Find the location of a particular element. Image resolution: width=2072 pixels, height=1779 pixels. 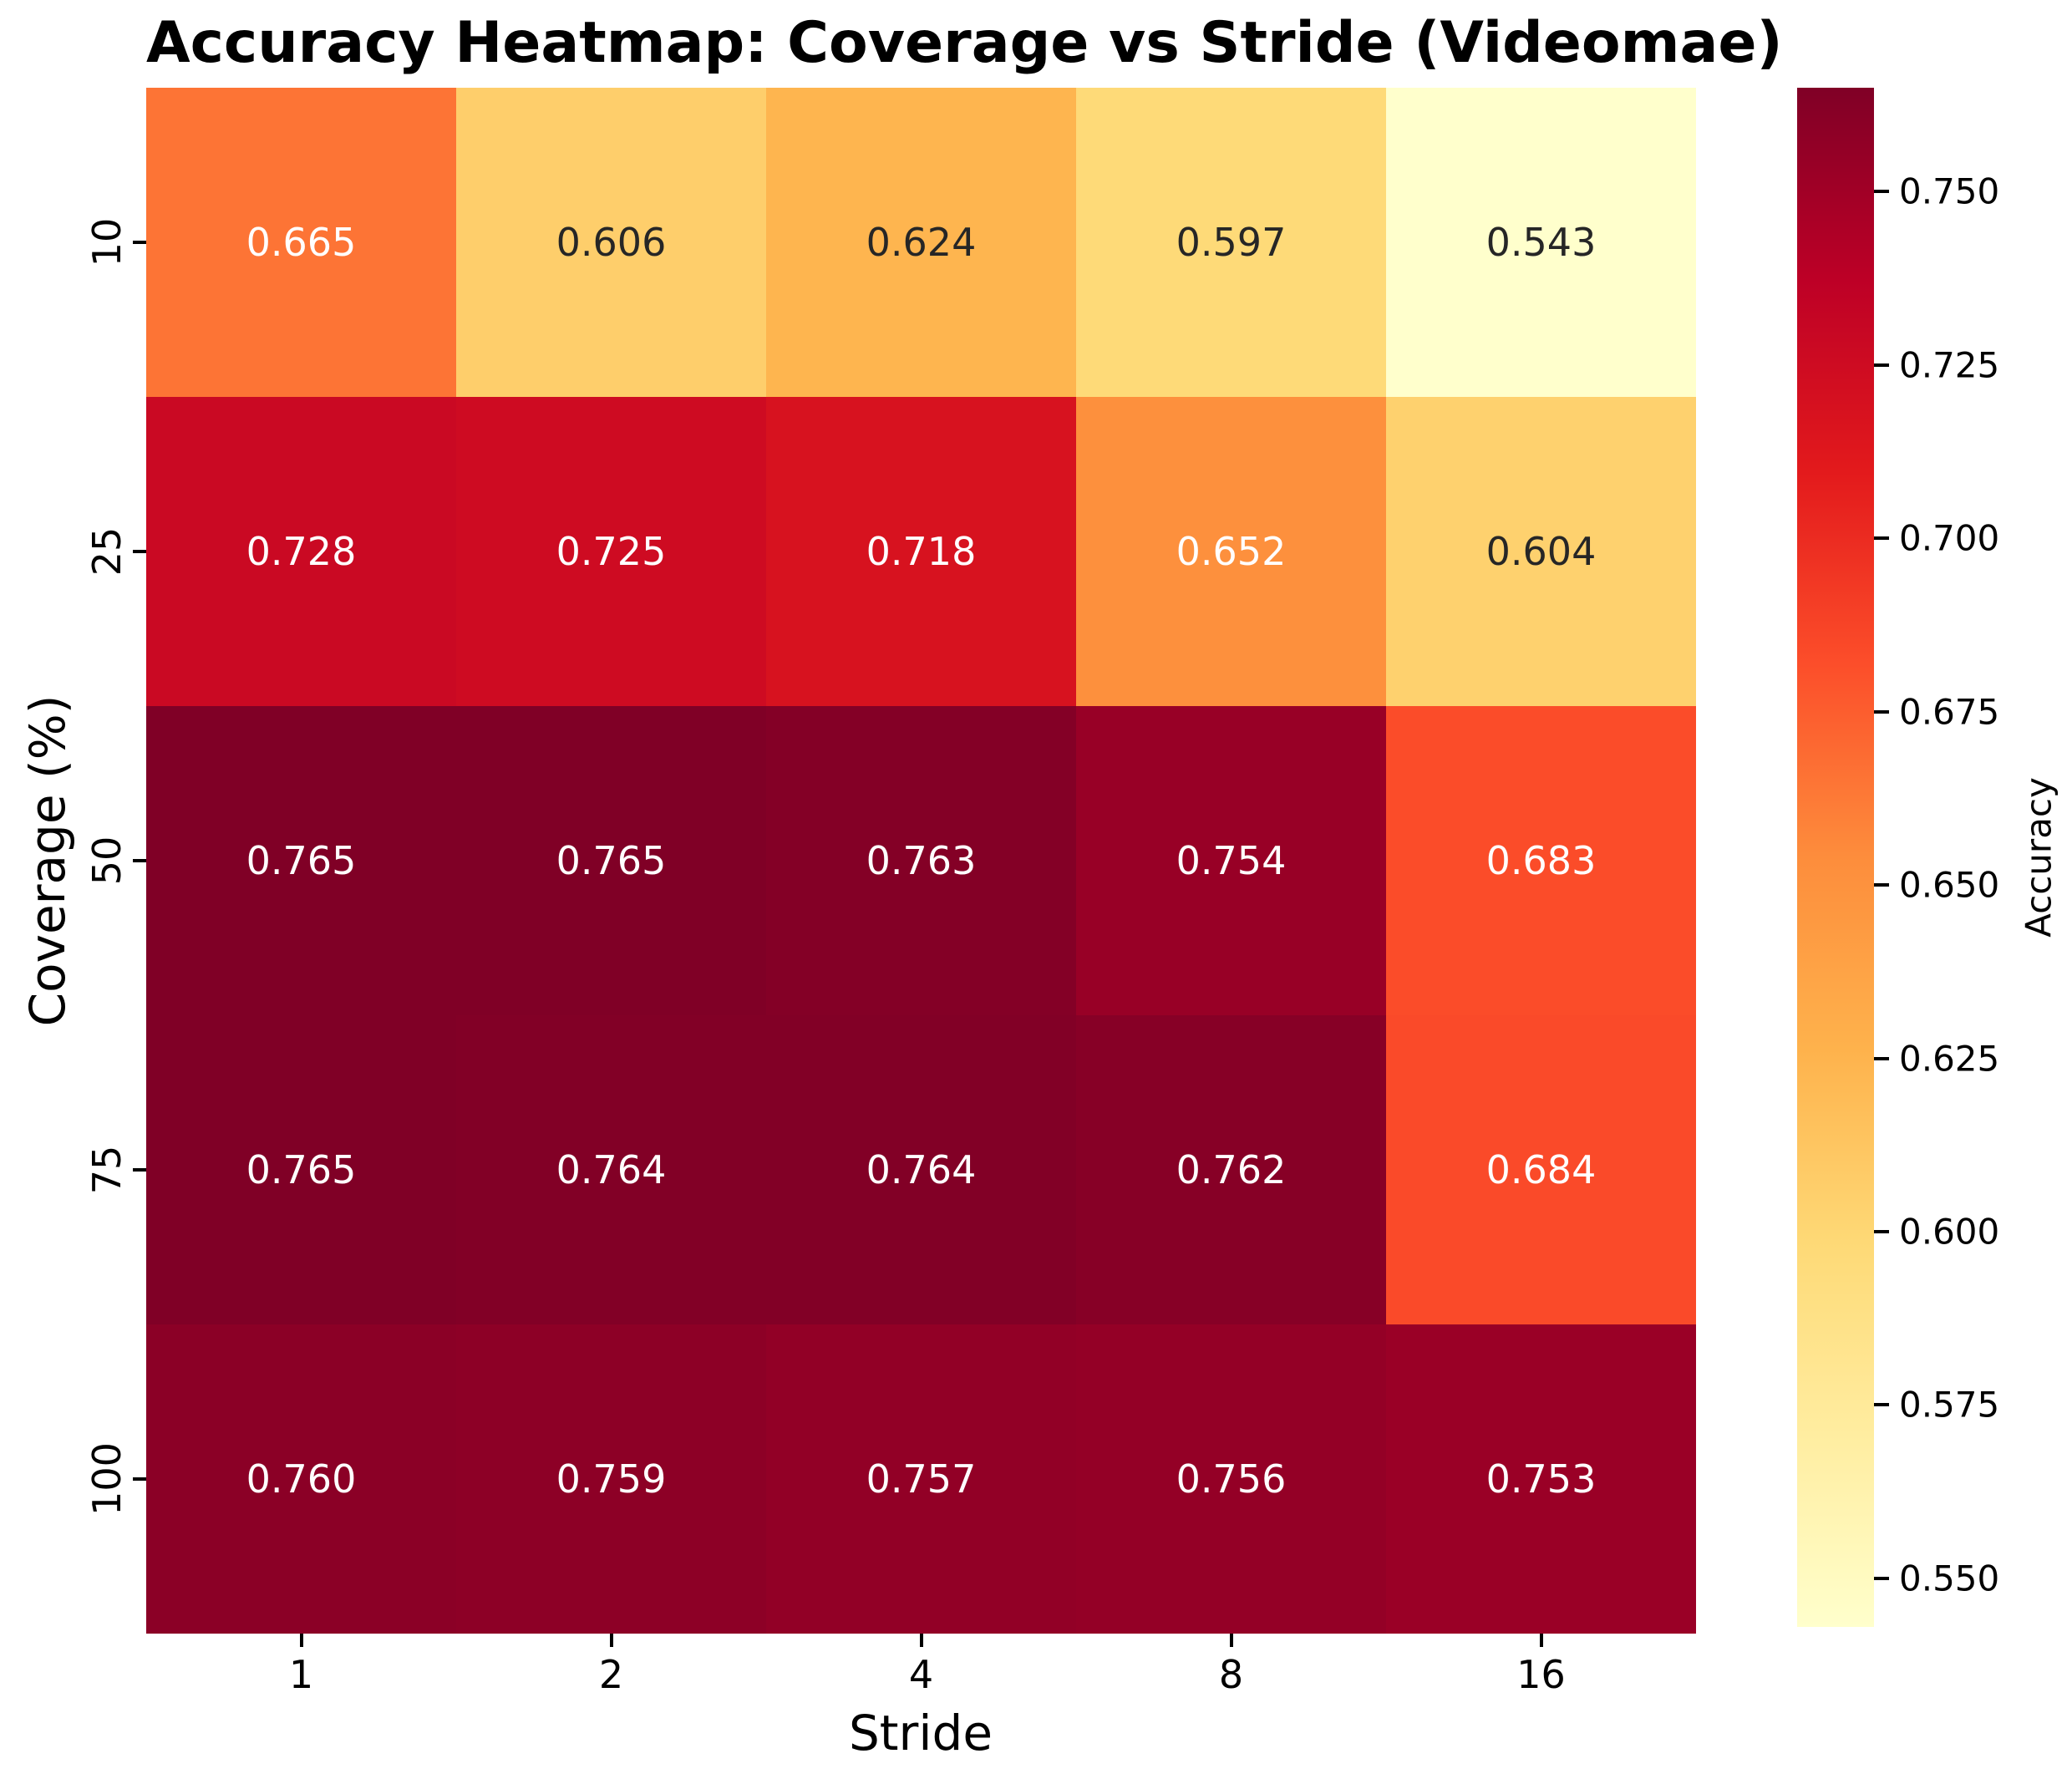

colorbar-tick-label: 0.700 is located at coordinates (1949, 538).